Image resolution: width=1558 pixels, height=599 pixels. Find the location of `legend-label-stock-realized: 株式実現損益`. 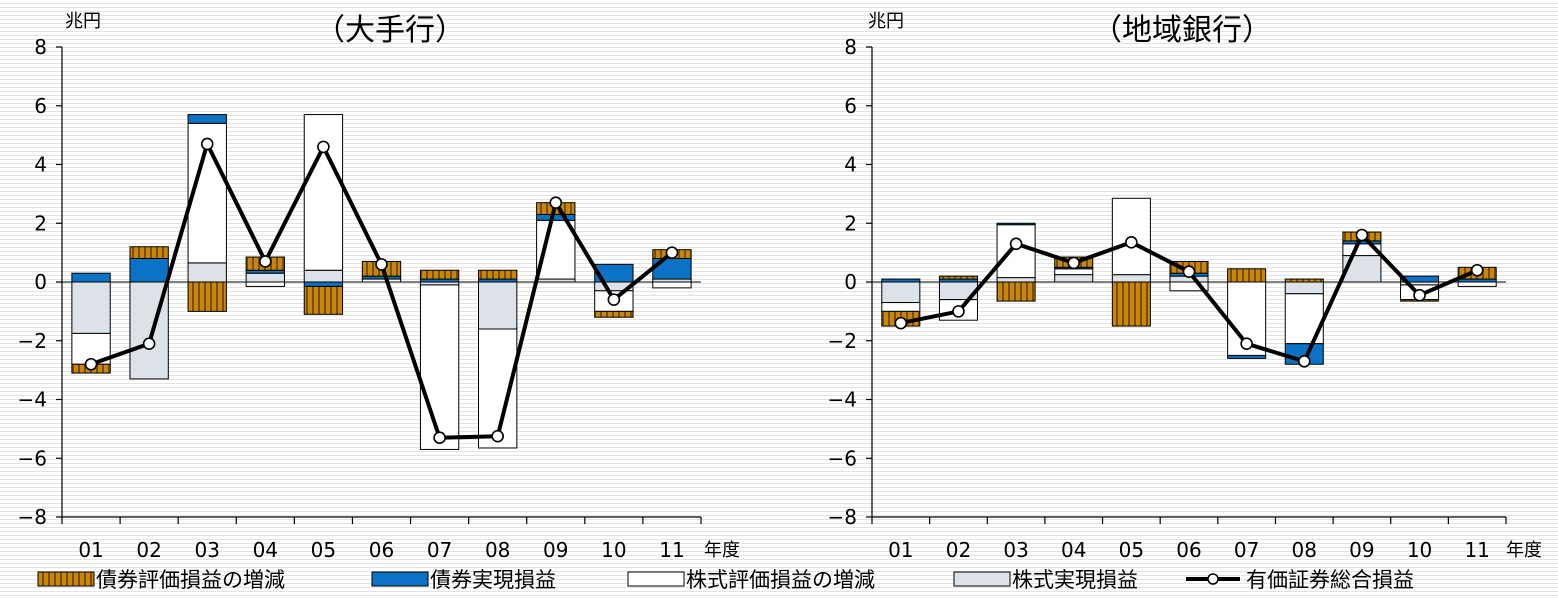

legend-label-stock-realized: 株式実現損益 is located at coordinates (1075, 580).